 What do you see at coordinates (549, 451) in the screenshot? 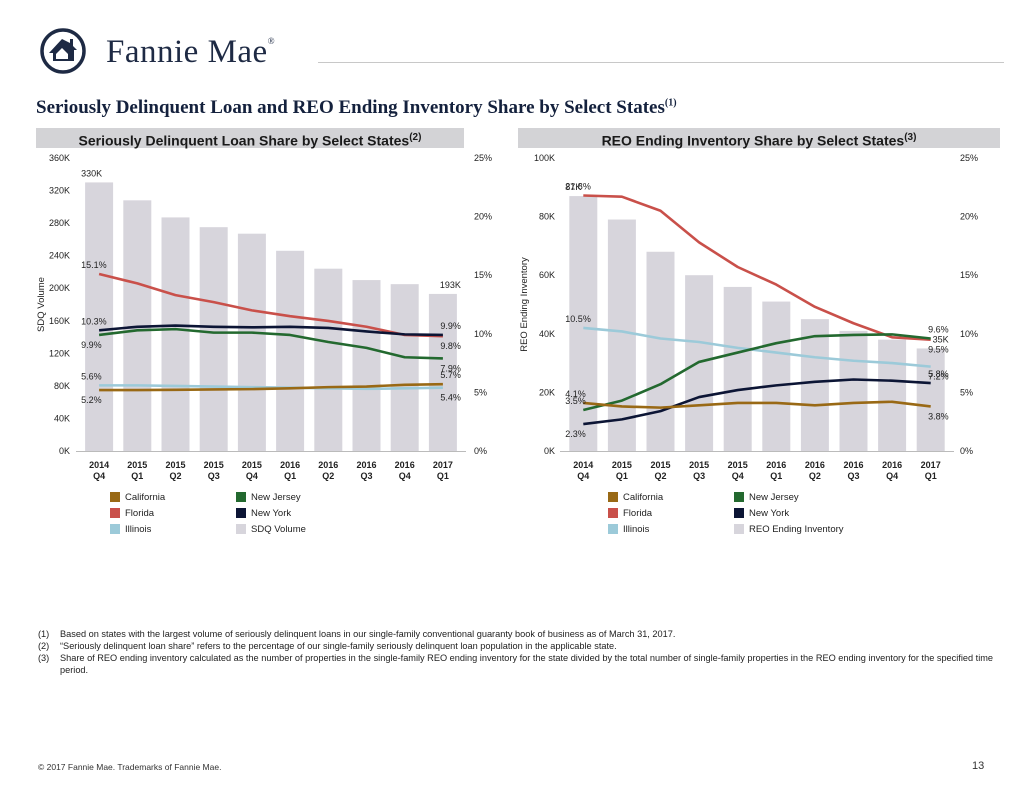
I see `reo-ytick-label: 0K` at bounding box center [549, 451].